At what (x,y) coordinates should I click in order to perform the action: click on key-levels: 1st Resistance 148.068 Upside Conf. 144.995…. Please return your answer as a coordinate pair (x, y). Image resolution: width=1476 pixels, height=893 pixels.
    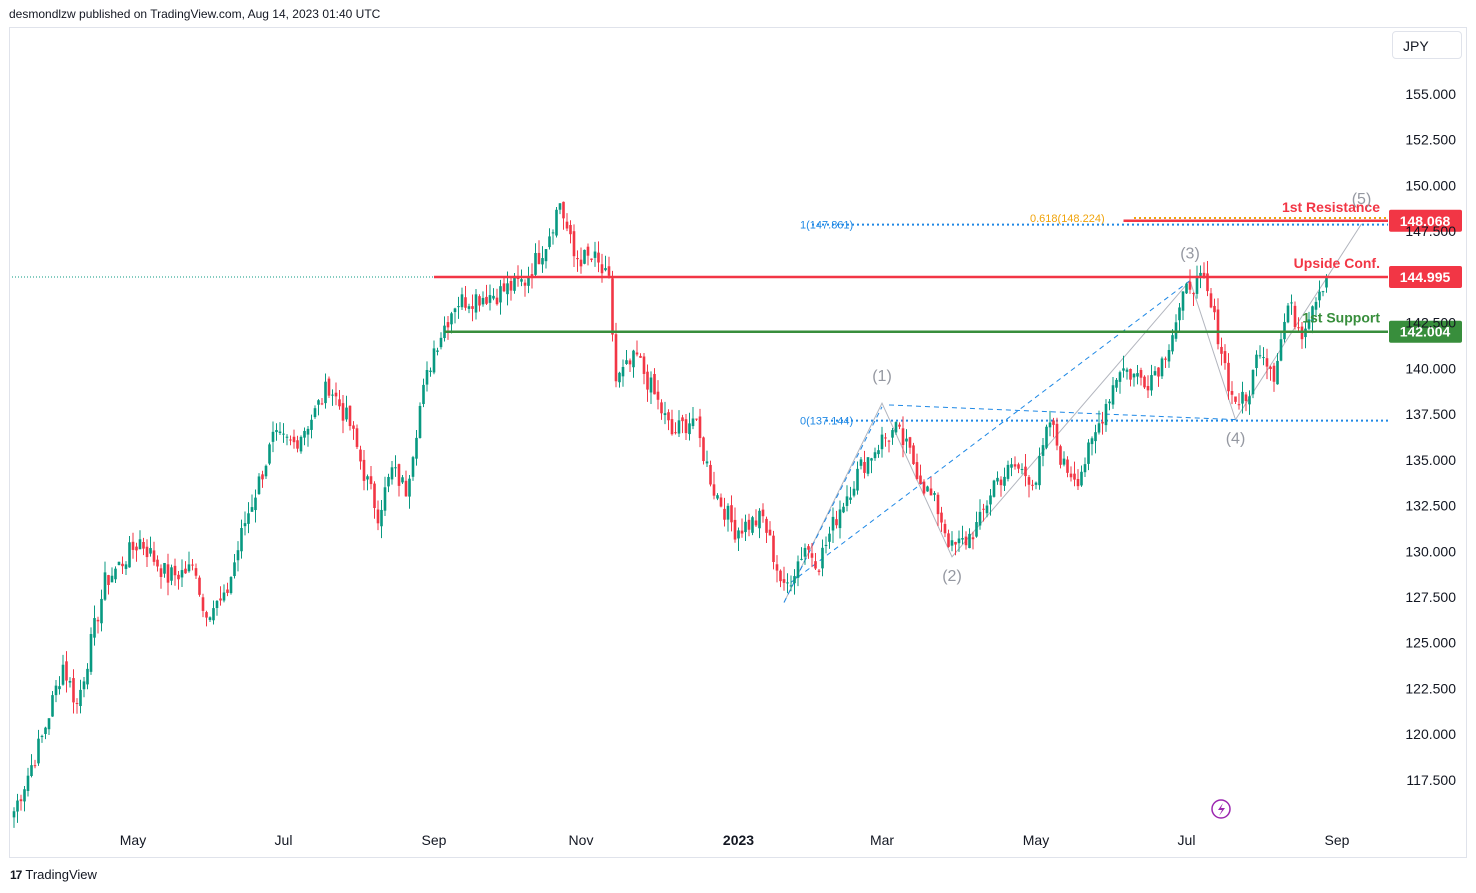
    Looking at the image, I should click on (948, 271).